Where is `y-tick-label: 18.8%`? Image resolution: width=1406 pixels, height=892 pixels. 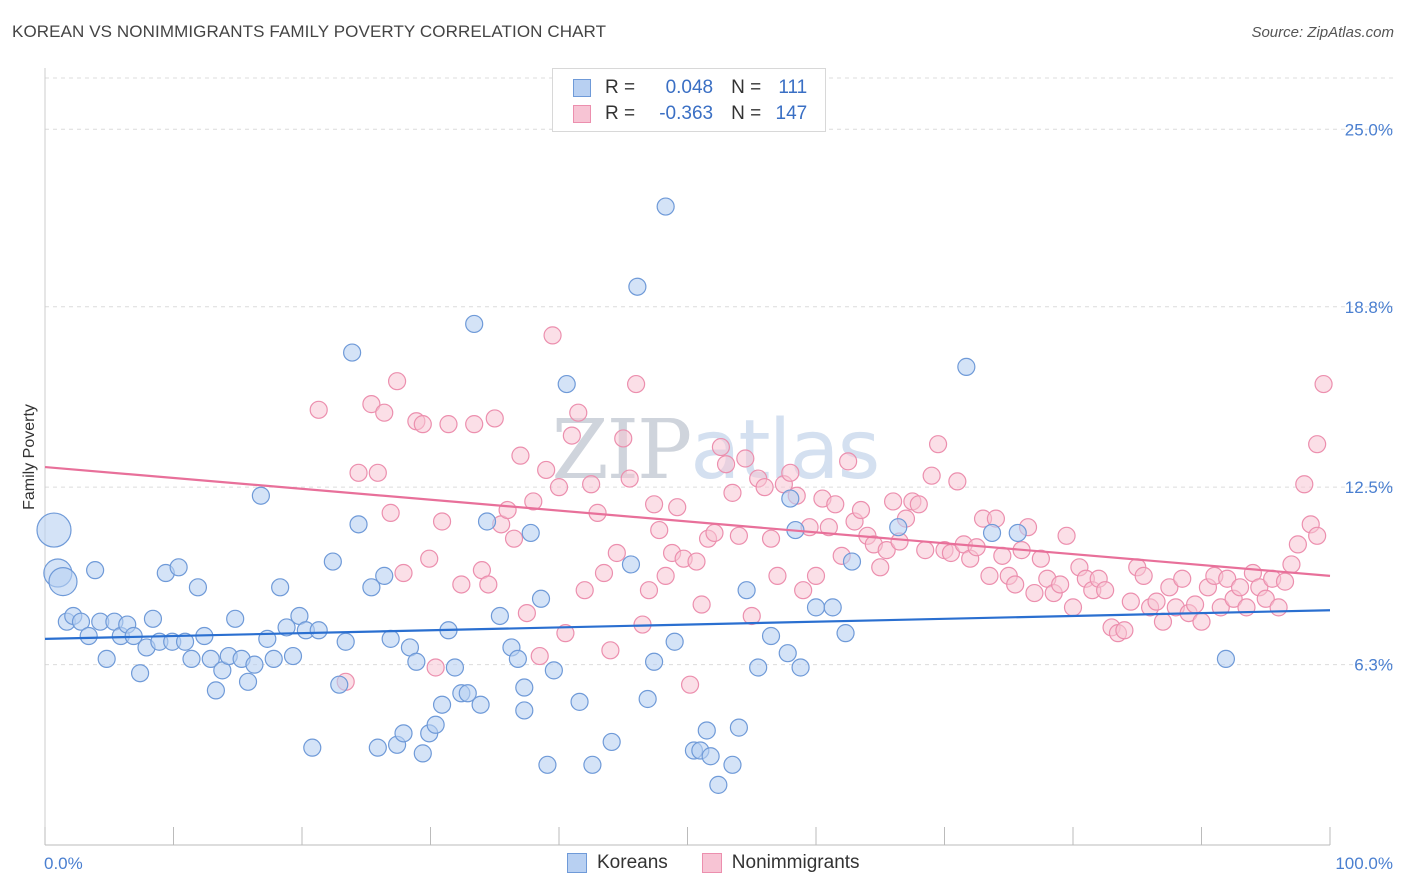
y-tick-label: 18.8% is located at coordinates (1369, 307).